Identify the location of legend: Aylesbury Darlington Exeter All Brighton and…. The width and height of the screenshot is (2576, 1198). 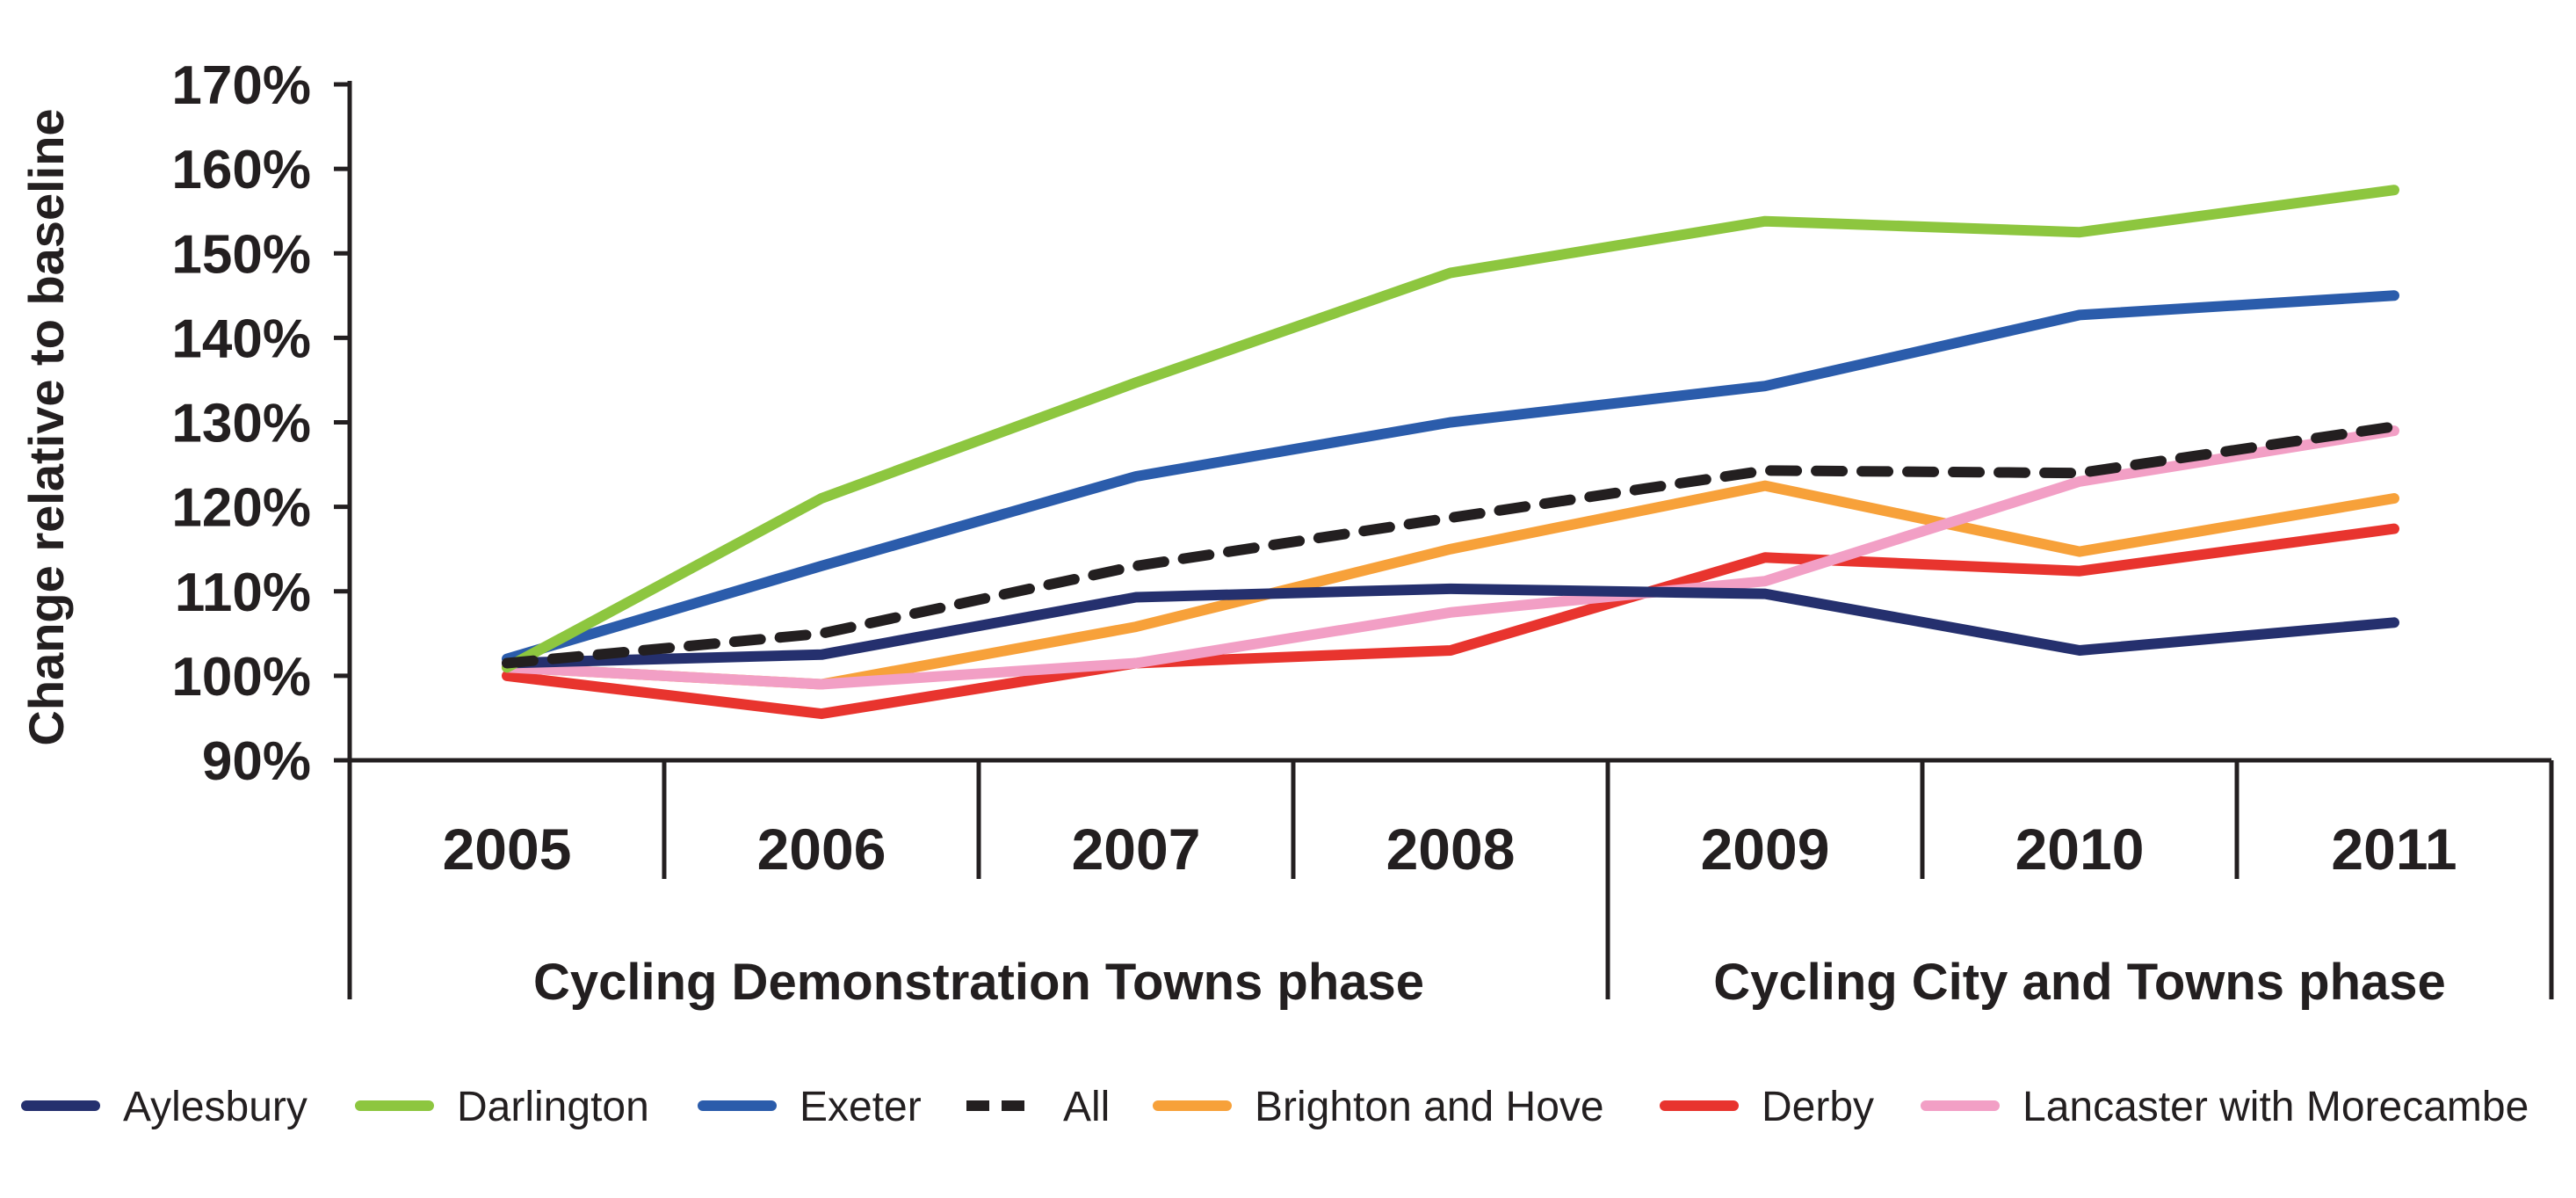
(1275, 1107).